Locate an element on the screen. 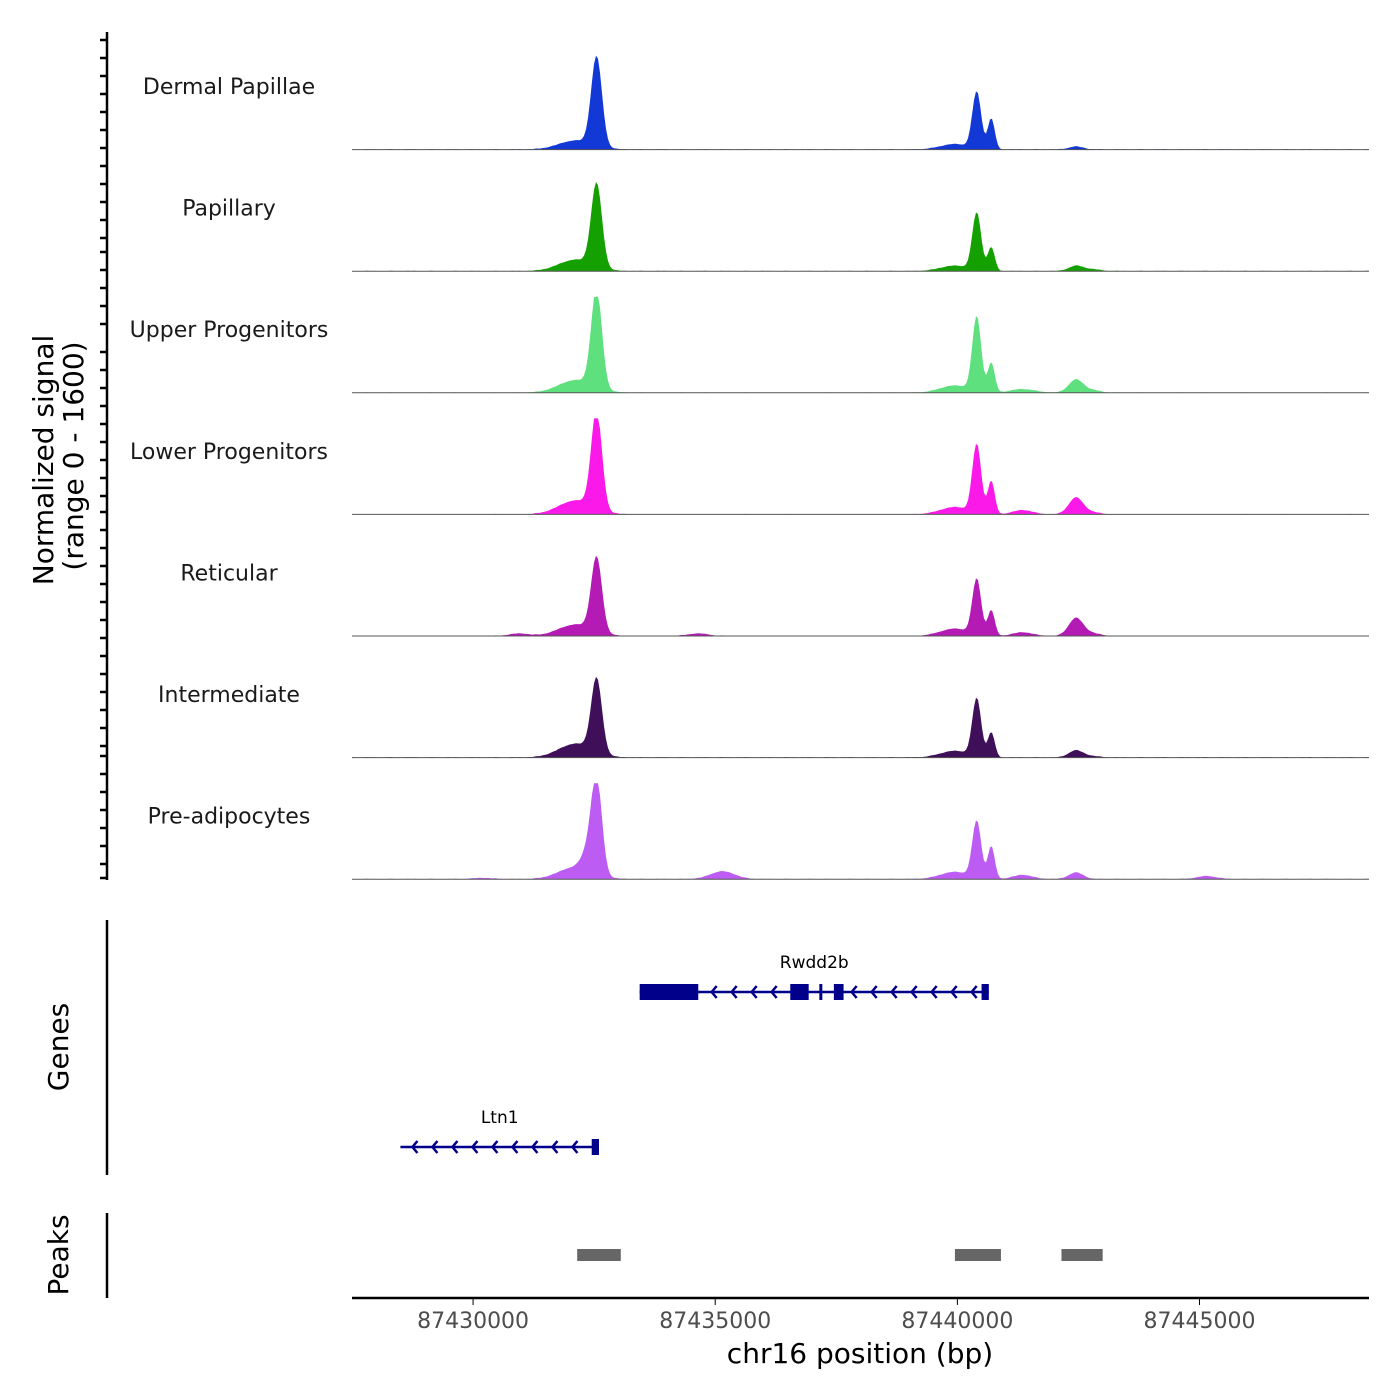 The width and height of the screenshot is (1400, 1400). x-tick-label: 87435000 is located at coordinates (715, 1321).